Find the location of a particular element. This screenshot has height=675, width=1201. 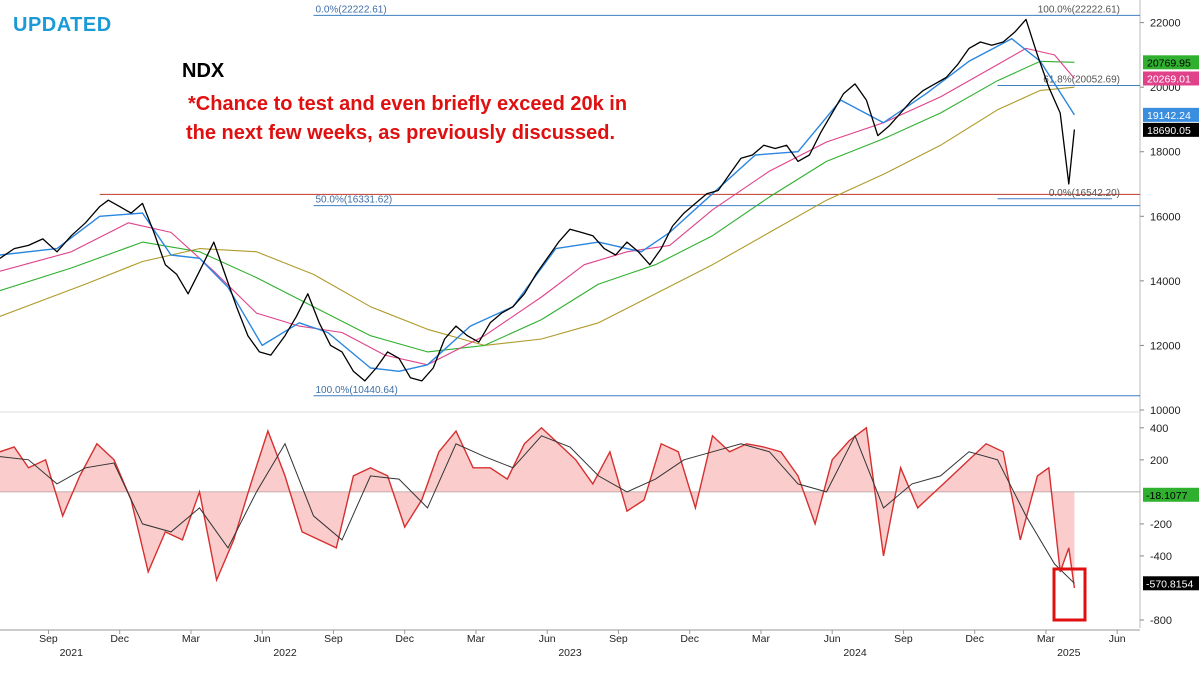

value-tag: -570.8154 is located at coordinates (1171, 583).